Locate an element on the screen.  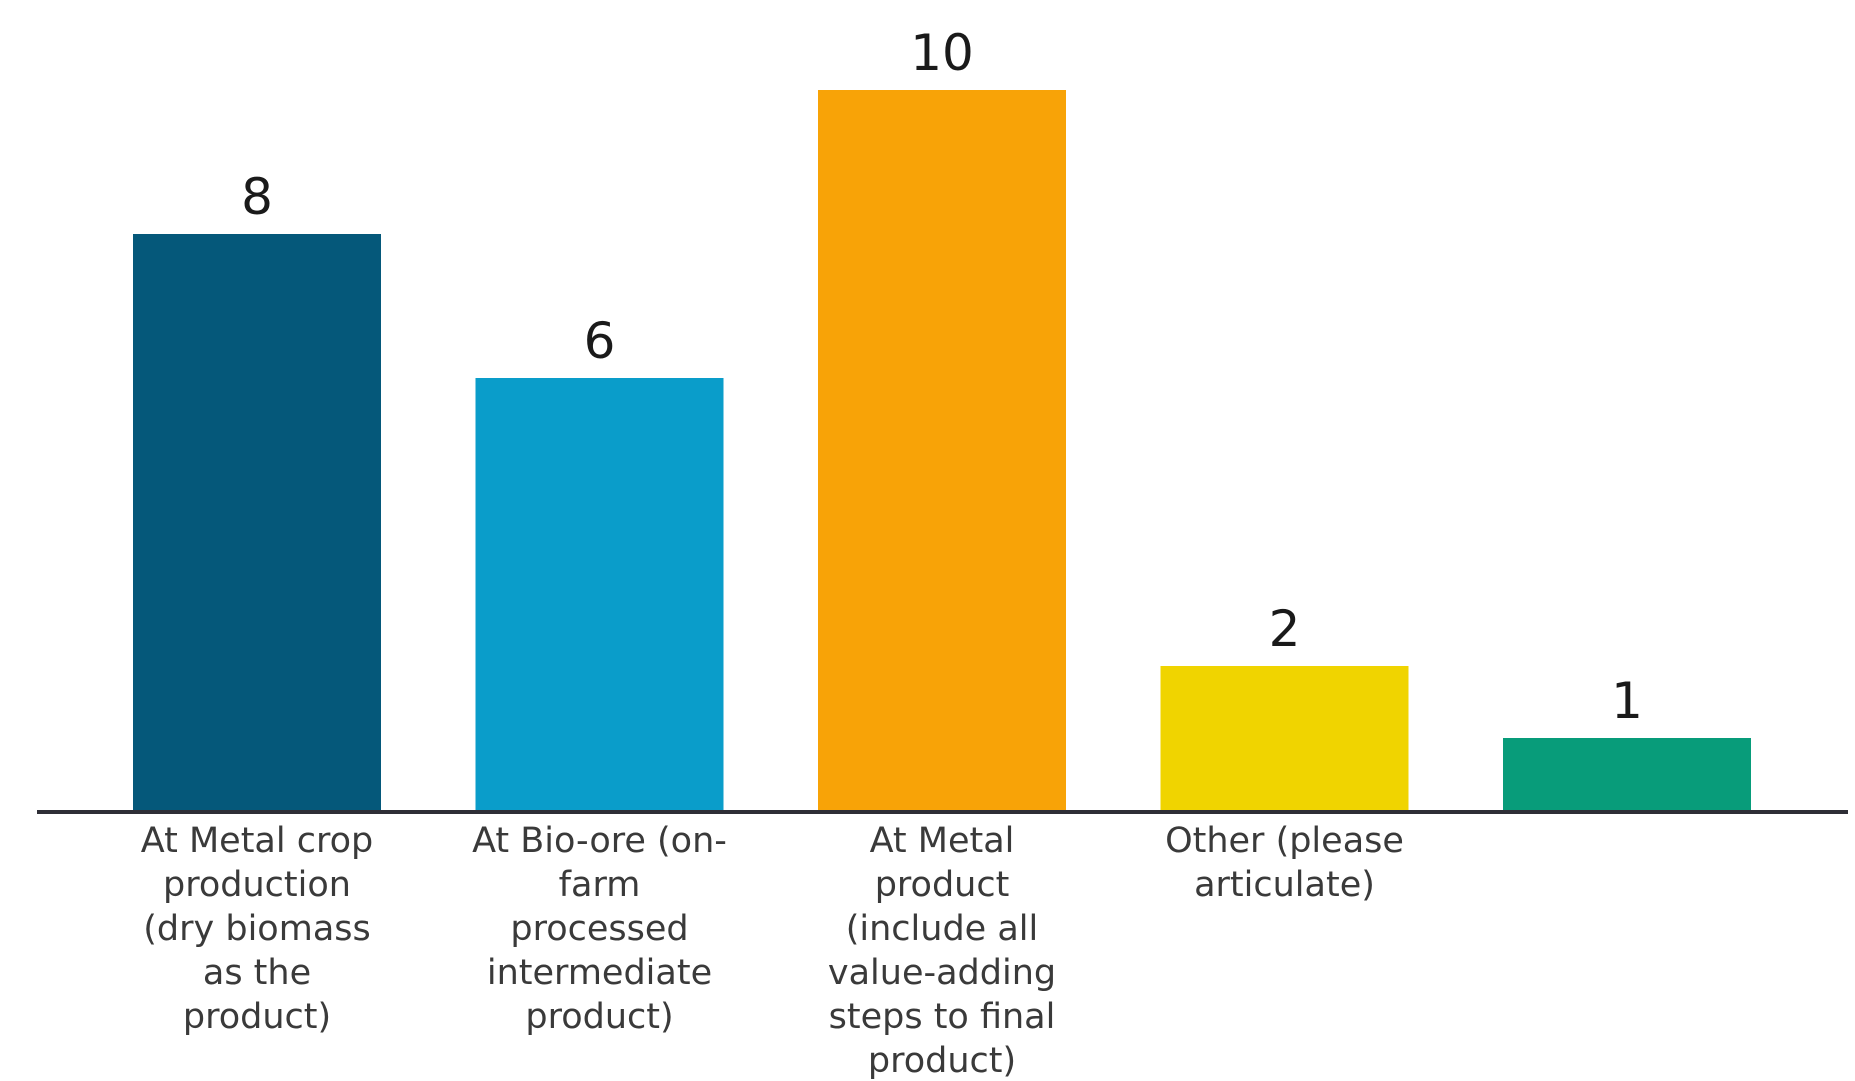
category-label-line: steps to final is located at coordinates (942, 1017).